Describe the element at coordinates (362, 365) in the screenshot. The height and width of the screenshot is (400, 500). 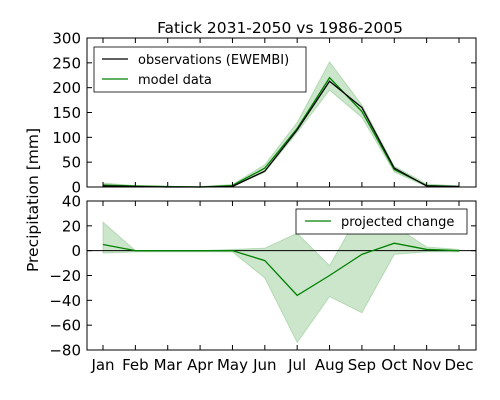
I see `x-tick-label: Sep` at that location.